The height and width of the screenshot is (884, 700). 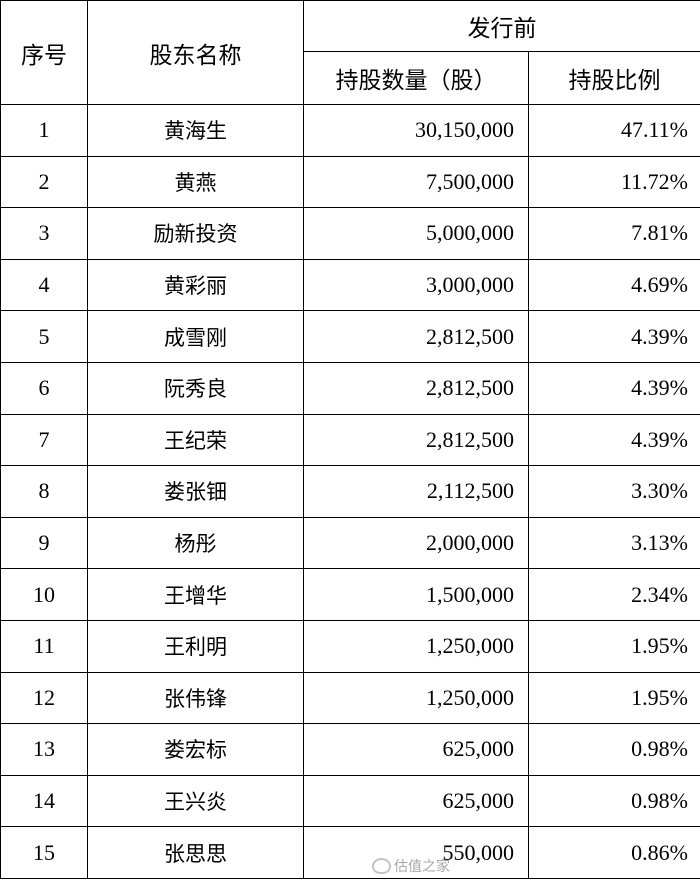 I want to click on cell-shares: 550,000, so click(x=416, y=852).